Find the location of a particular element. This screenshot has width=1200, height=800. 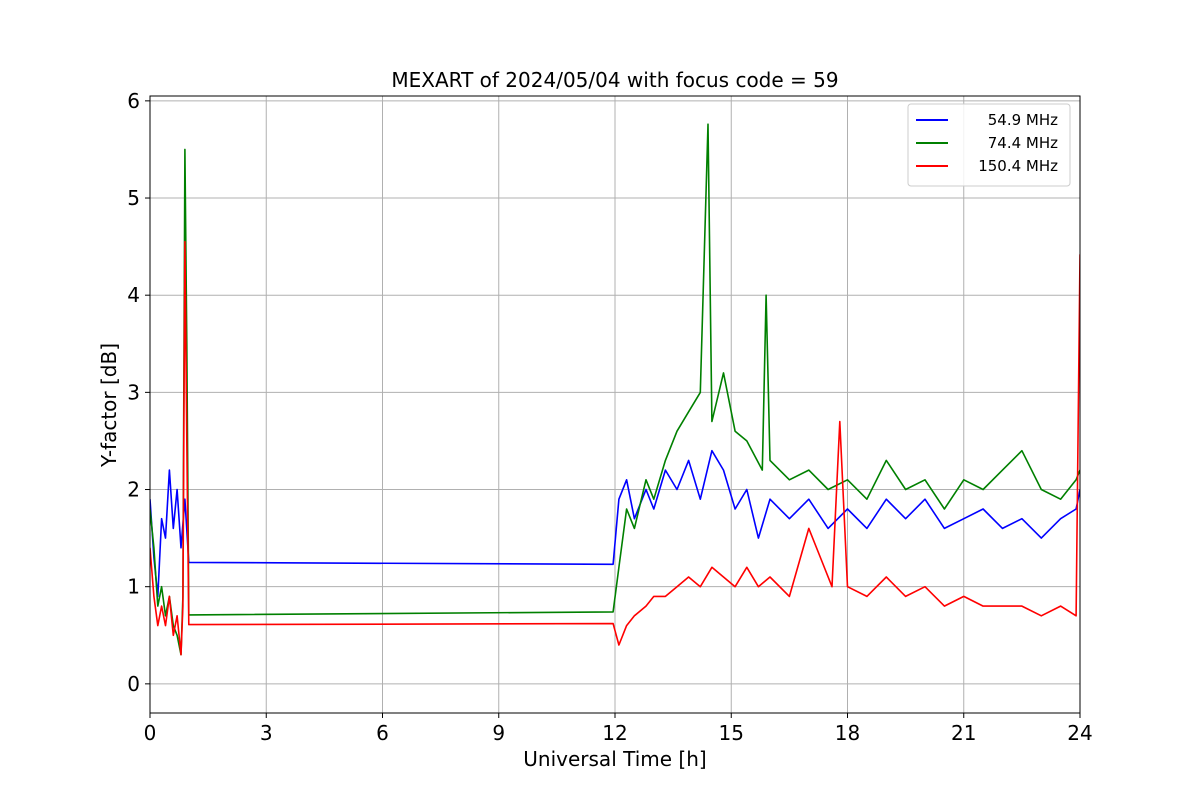

x-tick-label: 15 is located at coordinates (731, 733).